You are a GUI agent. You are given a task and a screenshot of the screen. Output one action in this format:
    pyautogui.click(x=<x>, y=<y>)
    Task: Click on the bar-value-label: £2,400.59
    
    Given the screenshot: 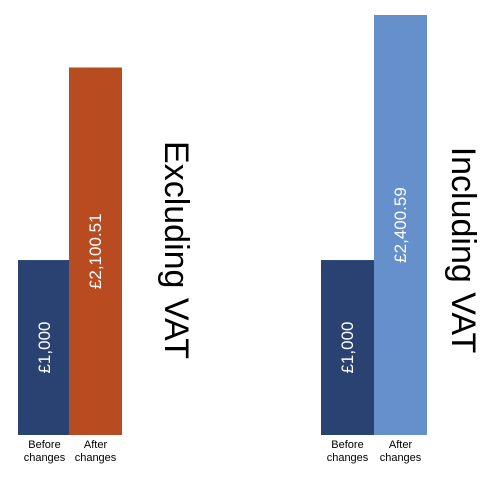 What is the action you would take?
    pyautogui.click(x=400, y=225)
    